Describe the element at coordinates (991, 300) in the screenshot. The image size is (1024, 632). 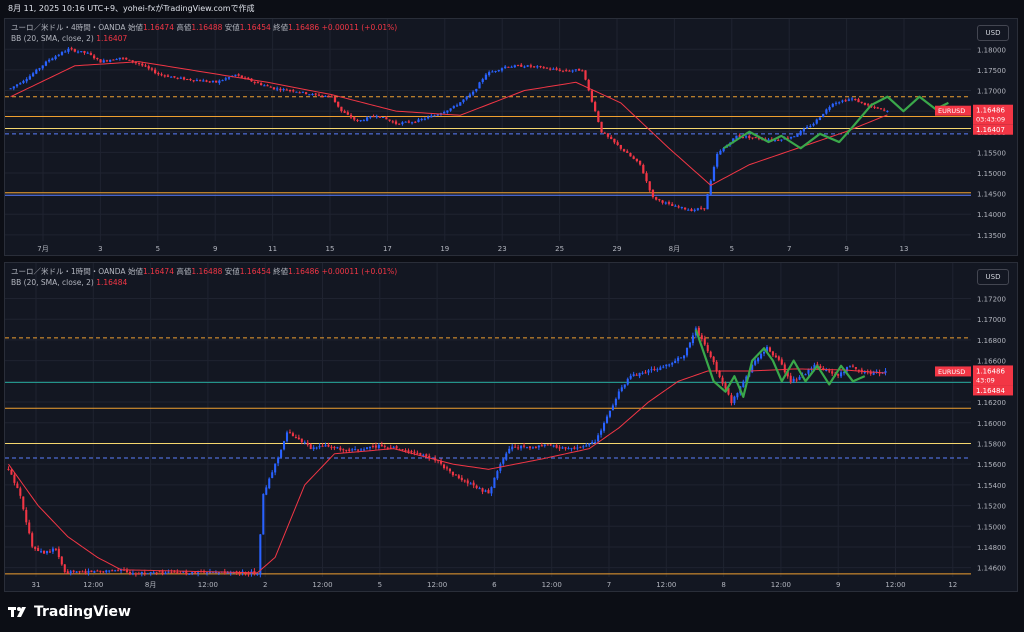
I see `y-tick-label: 1.17200` at that location.